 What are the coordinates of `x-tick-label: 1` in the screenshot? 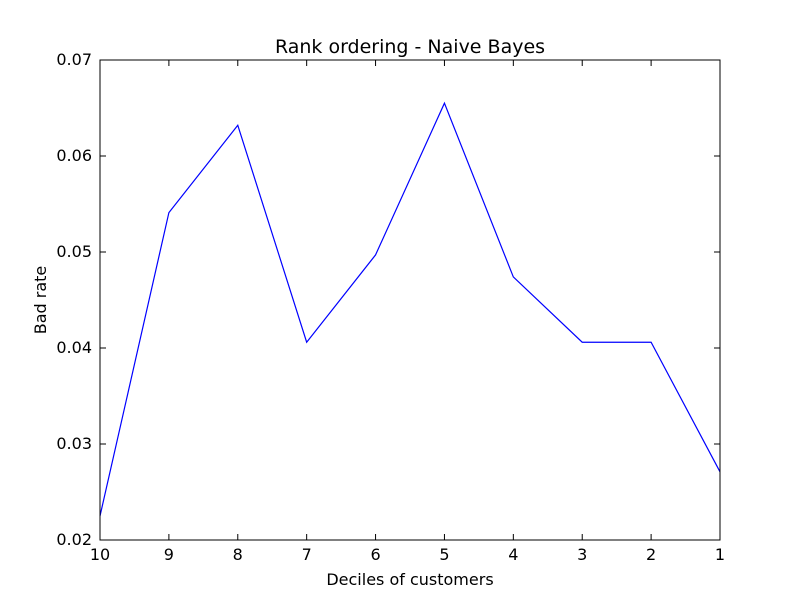 It's located at (720, 554).